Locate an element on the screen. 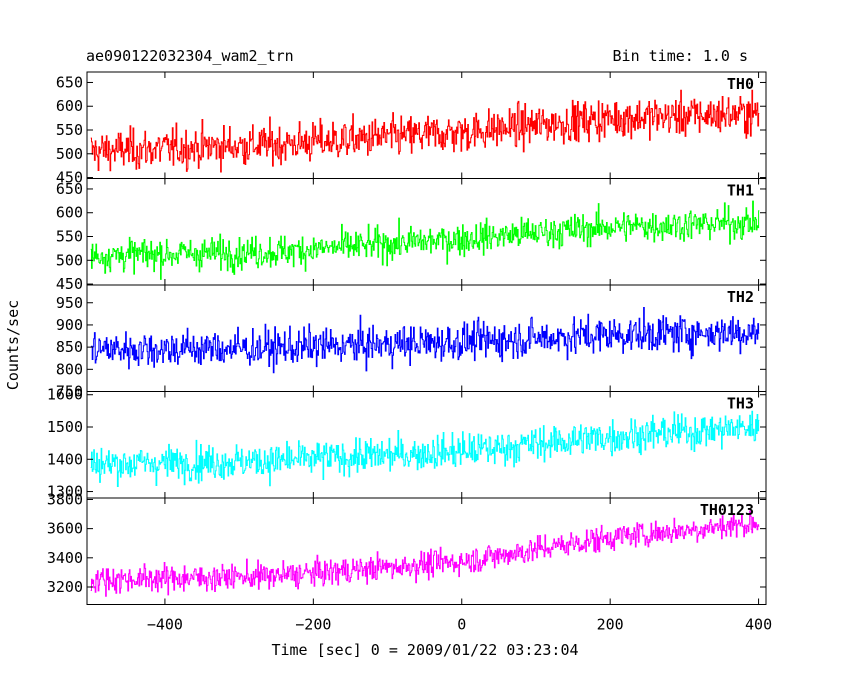 Image resolution: width=850 pixels, height=680 pixels. x-axis-title: Time [sec] 0 = 2009/01/22 03:23:04 is located at coordinates (424, 650).